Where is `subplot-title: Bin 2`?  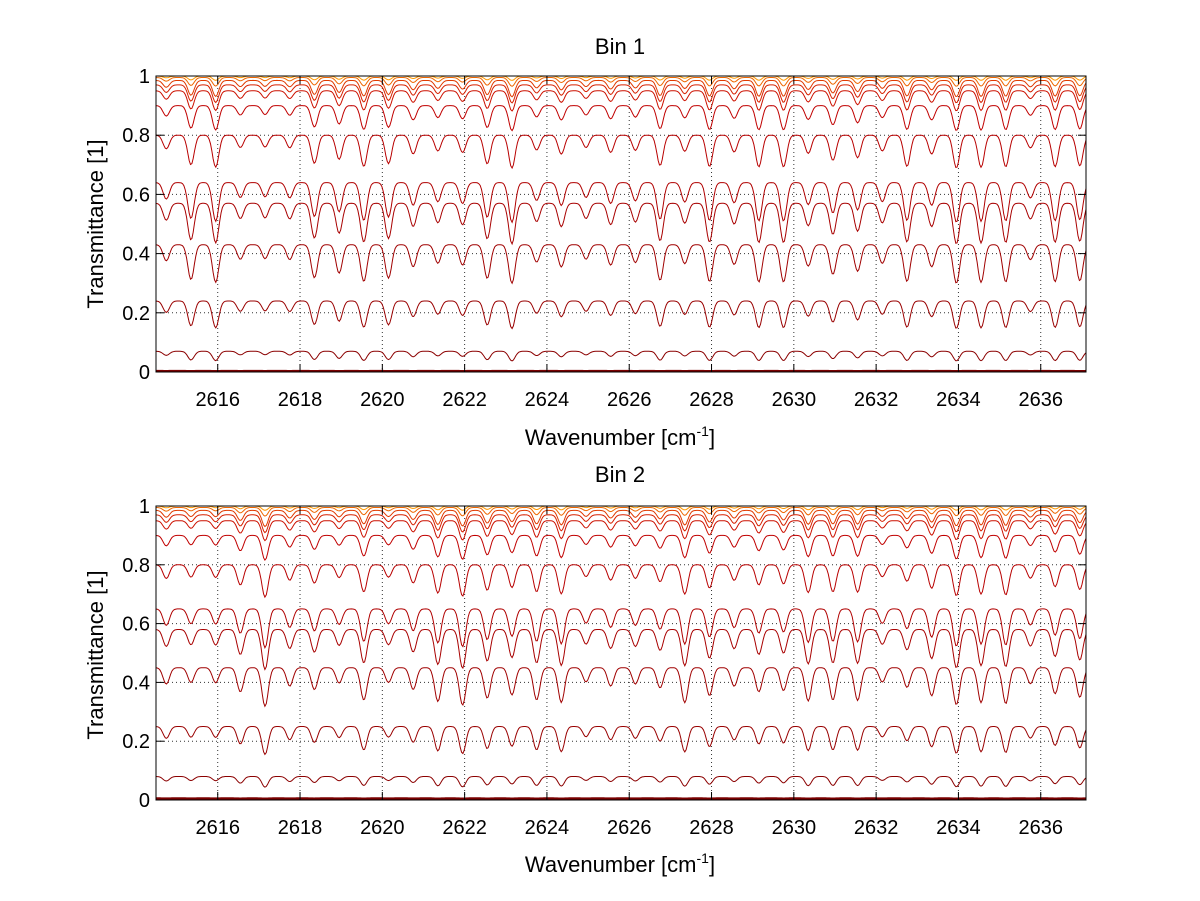 subplot-title: Bin 2 is located at coordinates (620, 474).